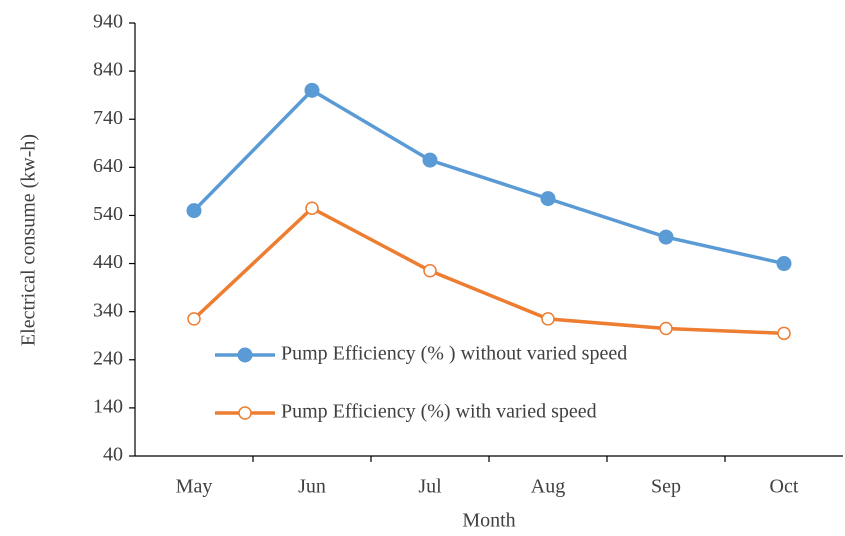 The height and width of the screenshot is (536, 845). I want to click on y-tick-label: 640, so click(108, 166).